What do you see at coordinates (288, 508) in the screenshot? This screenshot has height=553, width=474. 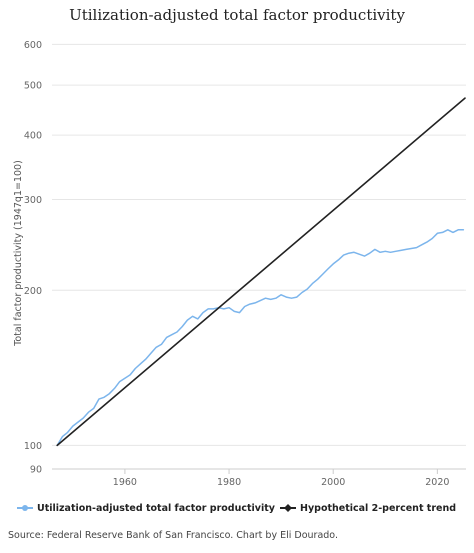 I see `legend-marker-trend` at bounding box center [288, 508].